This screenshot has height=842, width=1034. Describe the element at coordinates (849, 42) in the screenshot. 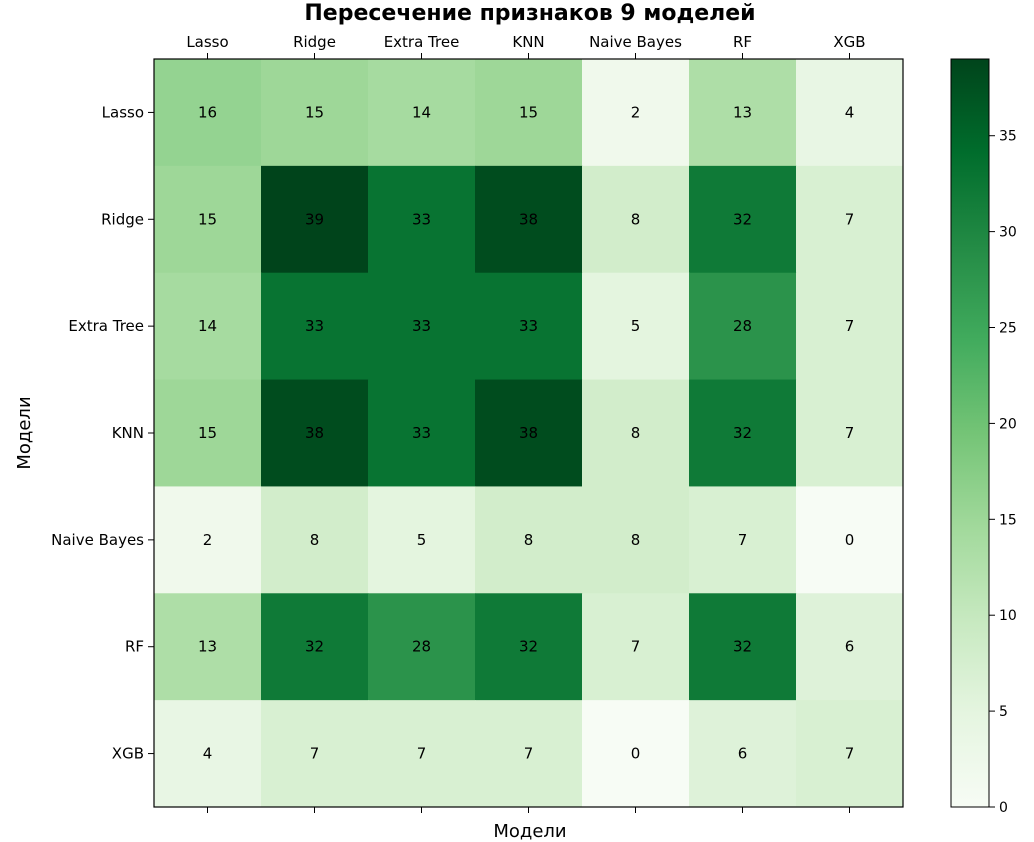

I see `x-tick-label: XGB` at that location.